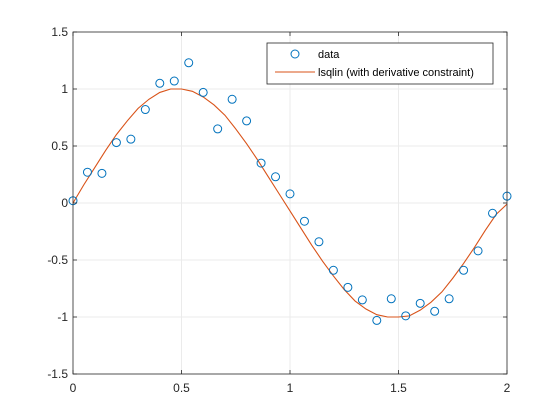  I want to click on x-tick-label: 1.5, so click(398, 388).